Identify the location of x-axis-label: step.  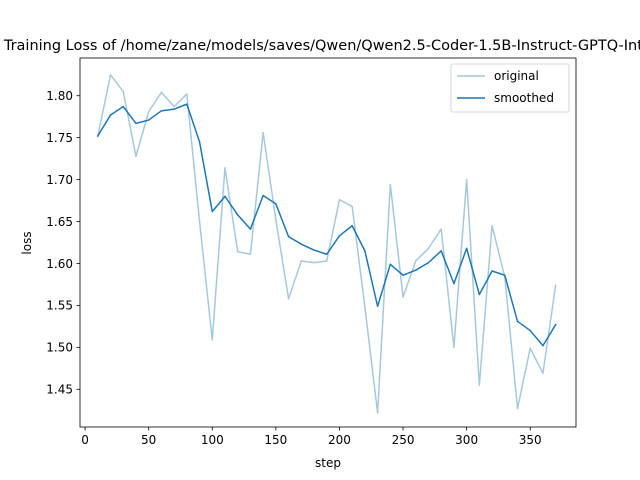
(328, 463).